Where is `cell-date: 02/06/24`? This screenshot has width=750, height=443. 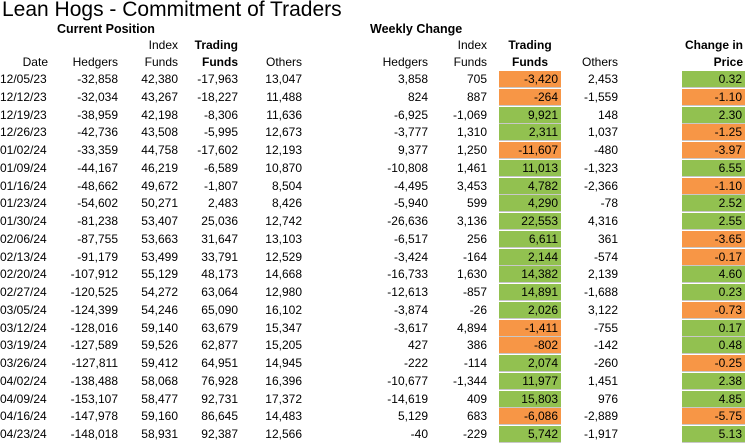 cell-date: 02/06/24 is located at coordinates (23, 238).